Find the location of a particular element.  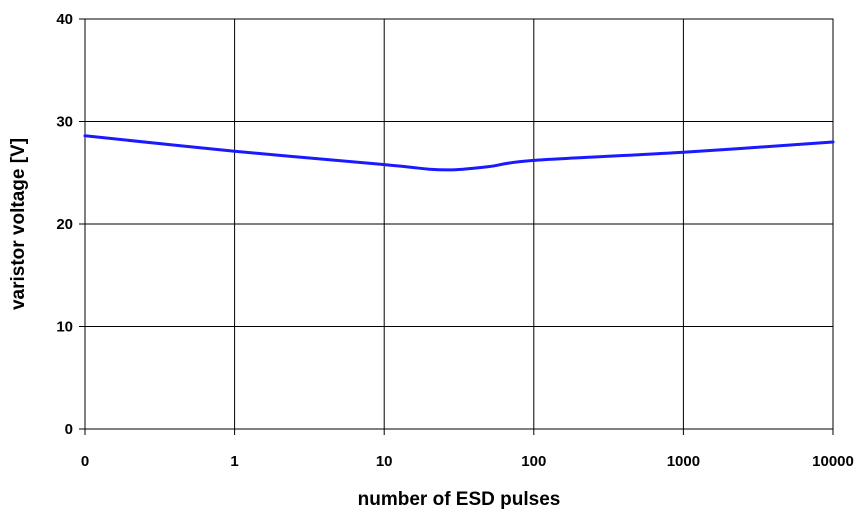

x-tick-label: 10 is located at coordinates (384, 461).